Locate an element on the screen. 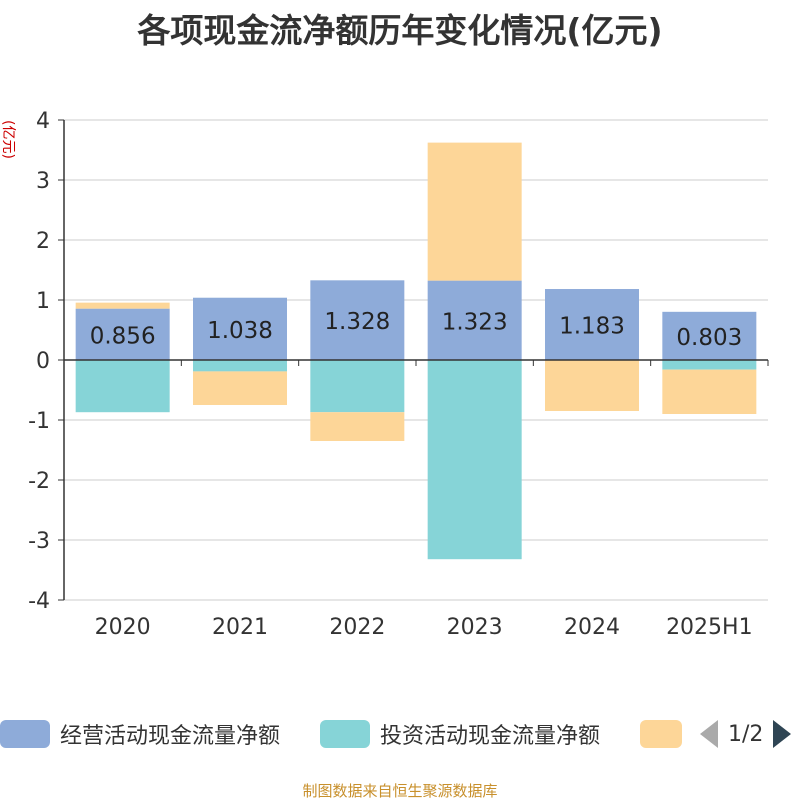 The width and height of the screenshot is (800, 801). x-tick-label: 2022 is located at coordinates (357, 627).